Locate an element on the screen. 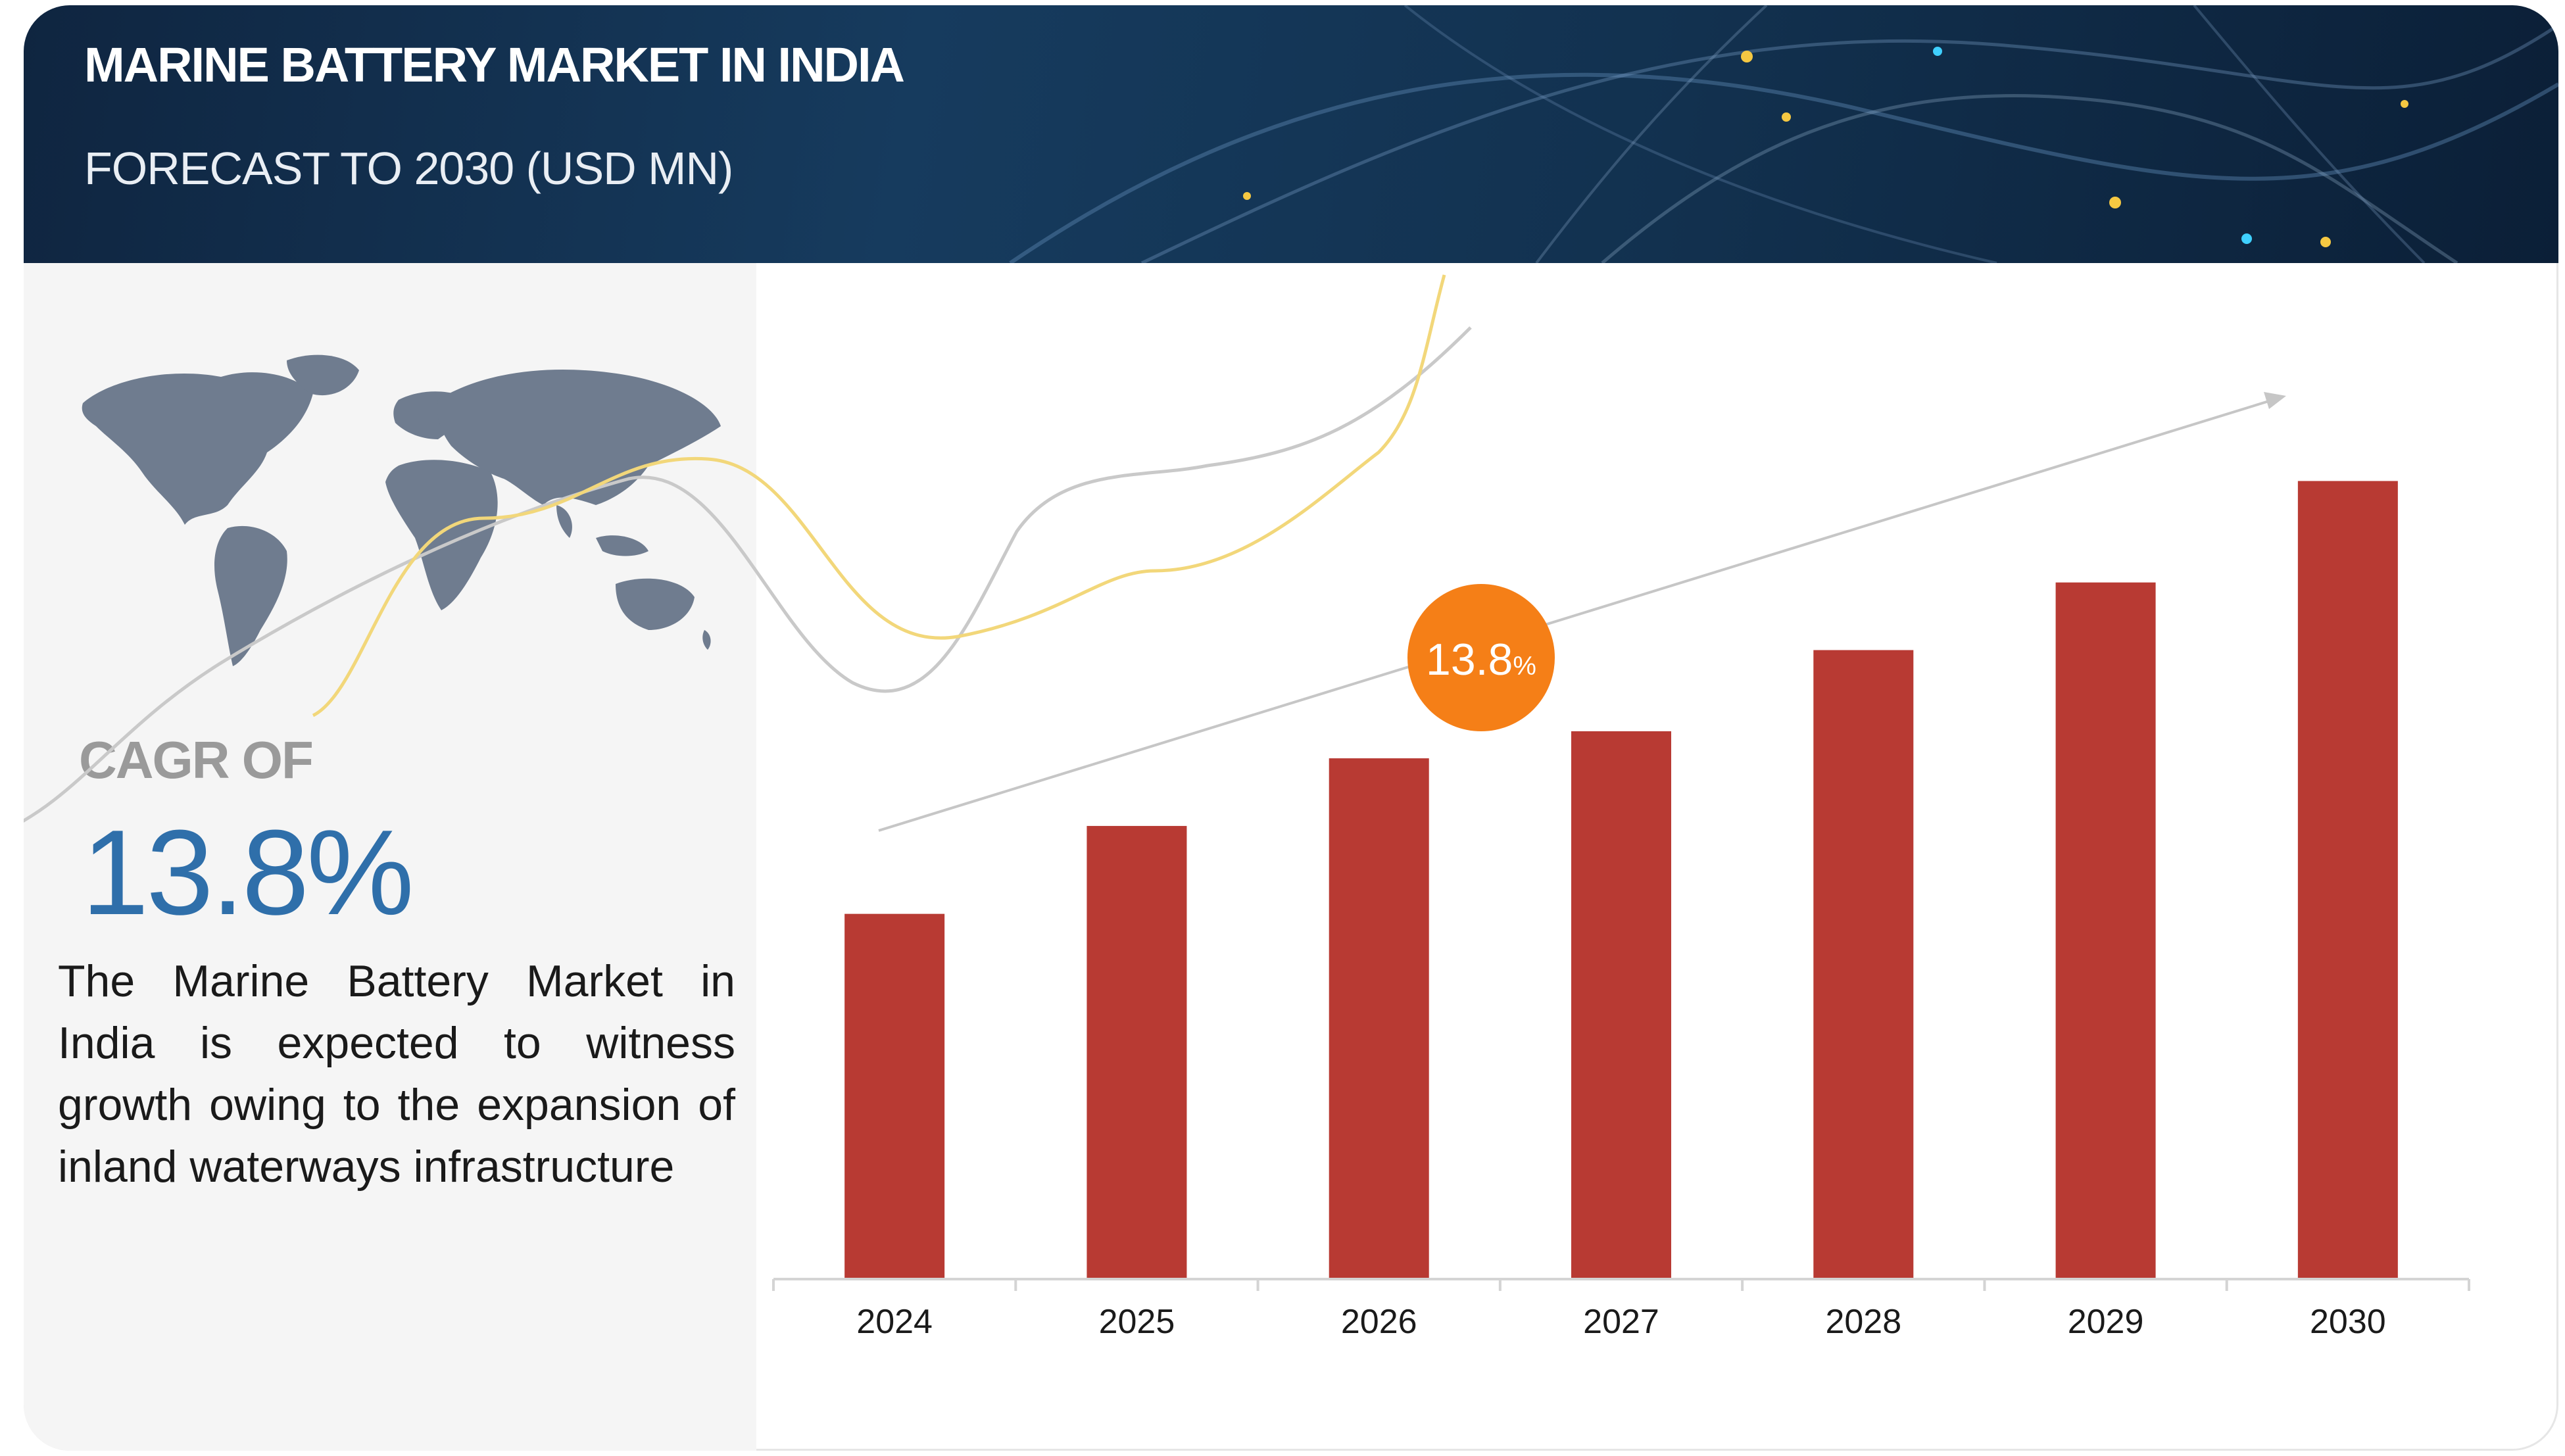 This screenshot has height=1456, width=2565. chart-subtitle: FORECAST TO 2030 (USD MN) is located at coordinates (408, 168).